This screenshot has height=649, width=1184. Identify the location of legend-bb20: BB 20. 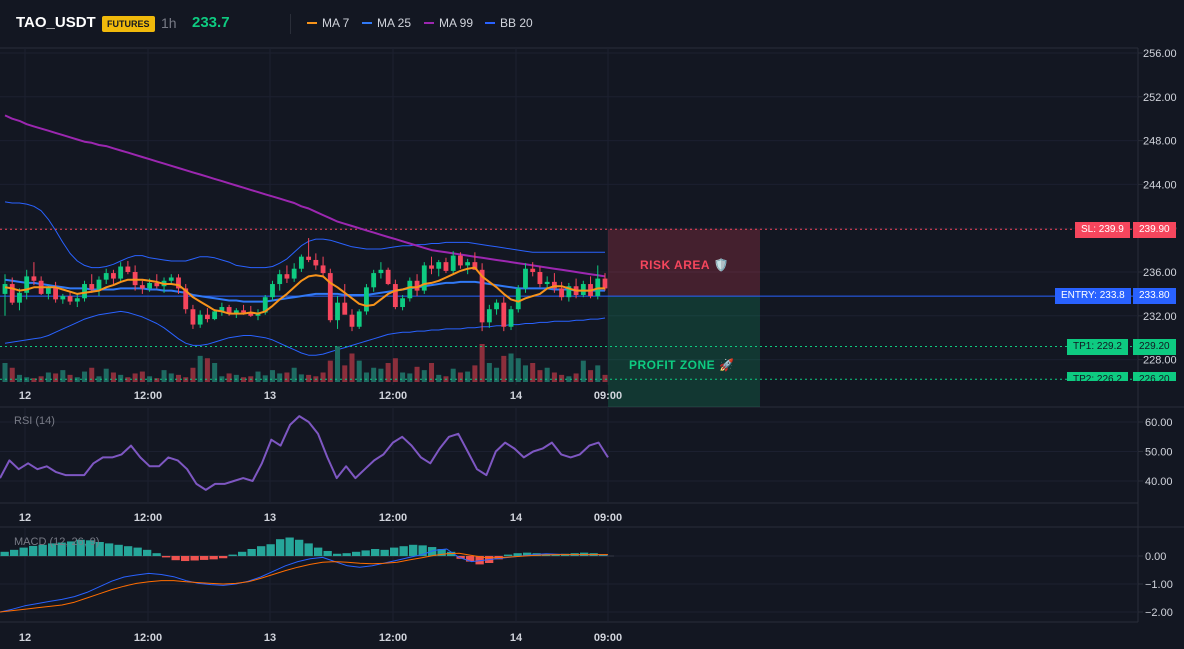
(509, 23).